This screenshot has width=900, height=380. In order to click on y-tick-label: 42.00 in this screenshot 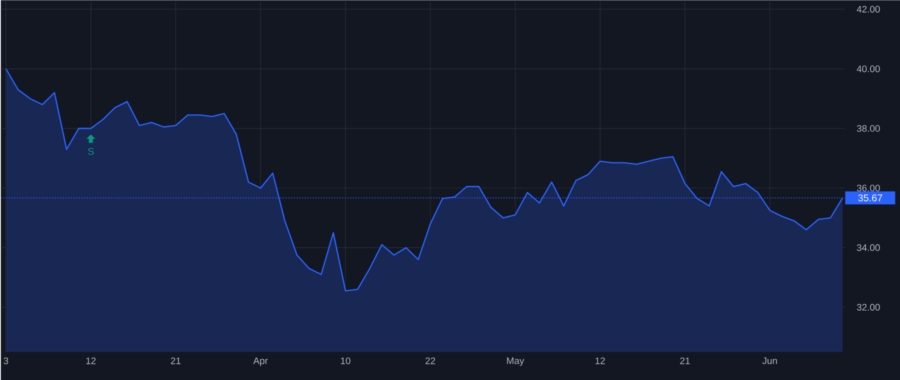, I will do `click(868, 9)`.